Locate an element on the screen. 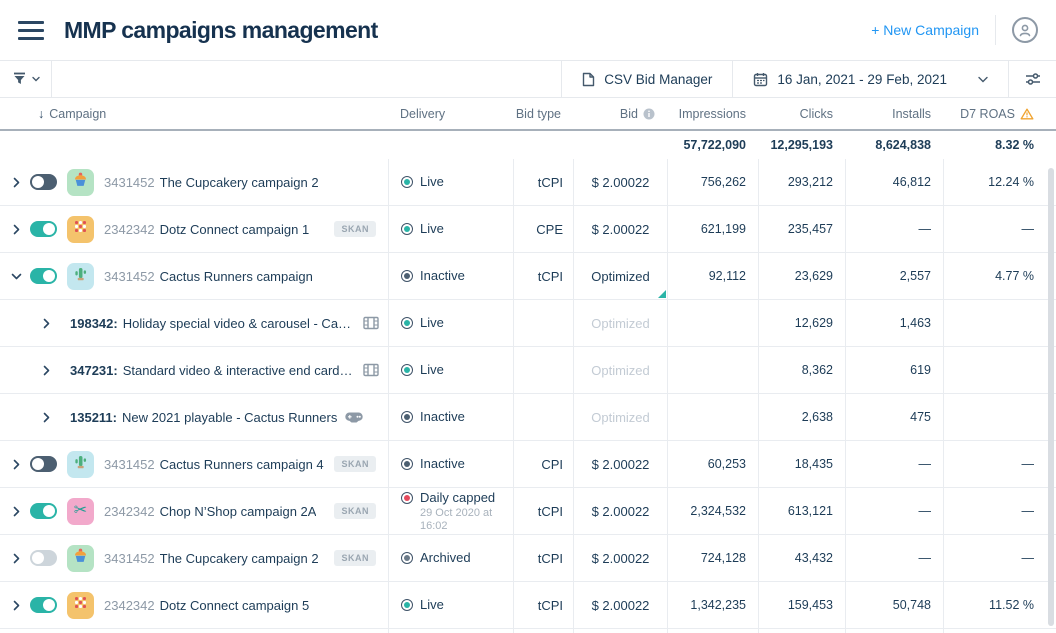 The image size is (1056, 633). d7-roas-cell: 12.24 % is located at coordinates (999, 182).